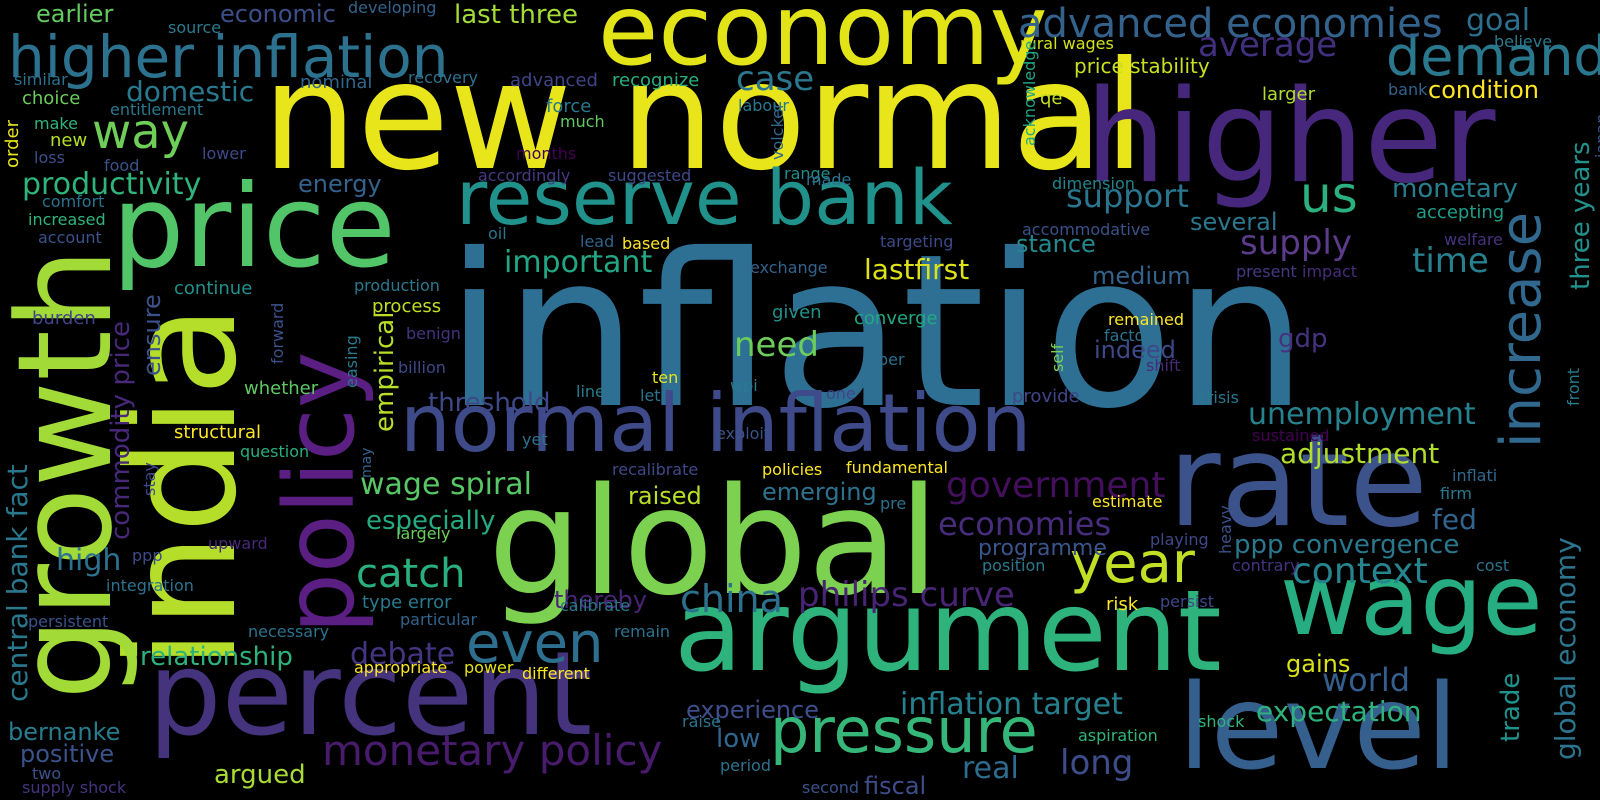 The width and height of the screenshot is (1600, 800). I want to click on word-especially: especially, so click(431, 521).